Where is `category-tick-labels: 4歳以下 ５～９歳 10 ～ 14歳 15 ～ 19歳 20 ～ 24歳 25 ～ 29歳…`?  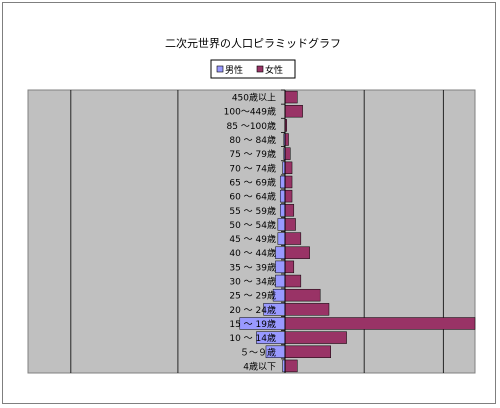
category-tick-labels: 4歳以下 ５～９歳 10 ～ 14歳 15 ～ 19歳 20 ～ 24歳 25 ～ 29歳… is located at coordinates (254, 230).